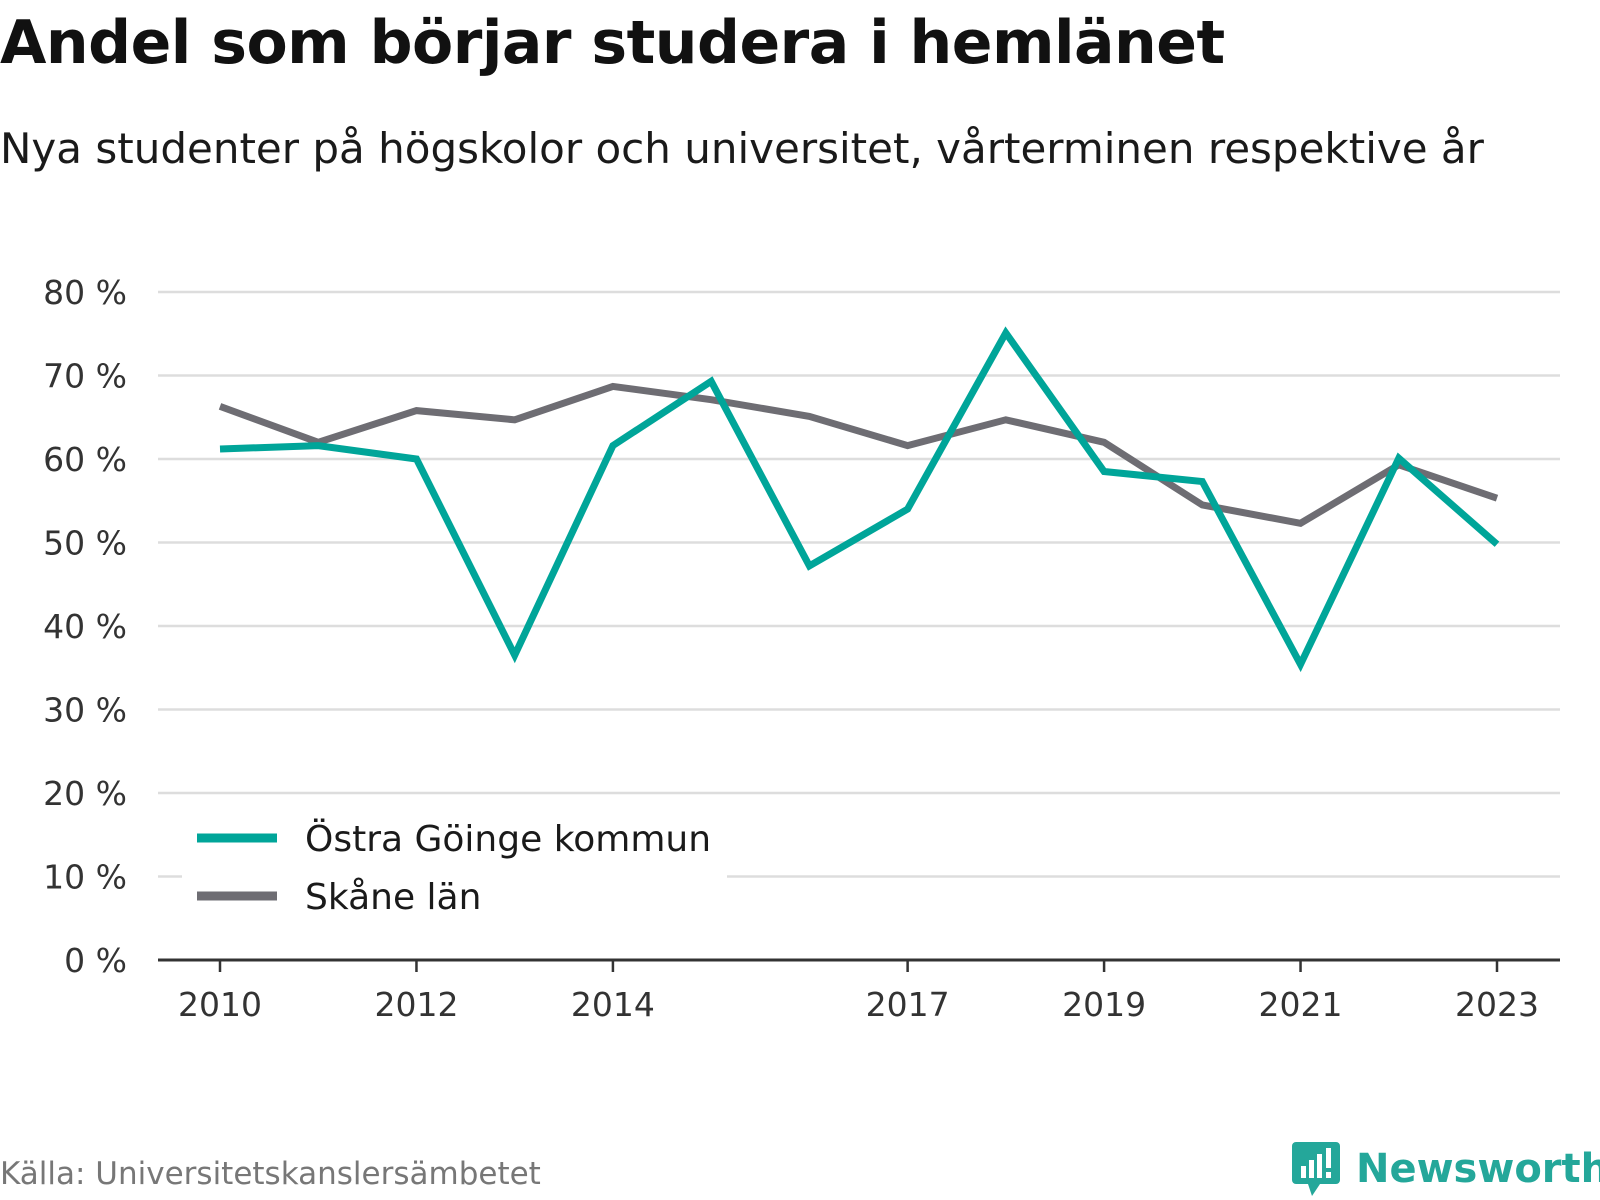 This screenshot has height=1200, width=1600. I want to click on x-tick-label: 2019, so click(1104, 1004).